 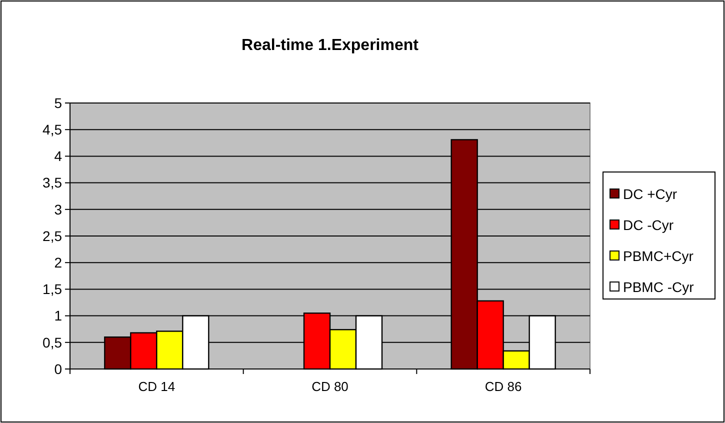 I want to click on y-tick-label: 3, so click(x=58, y=209).